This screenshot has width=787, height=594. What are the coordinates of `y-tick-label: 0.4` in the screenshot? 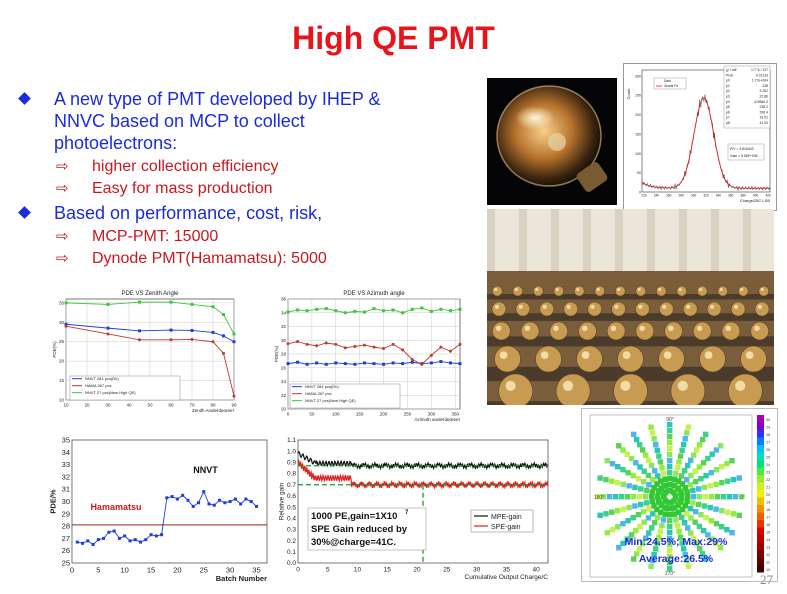 It's located at (291, 518).